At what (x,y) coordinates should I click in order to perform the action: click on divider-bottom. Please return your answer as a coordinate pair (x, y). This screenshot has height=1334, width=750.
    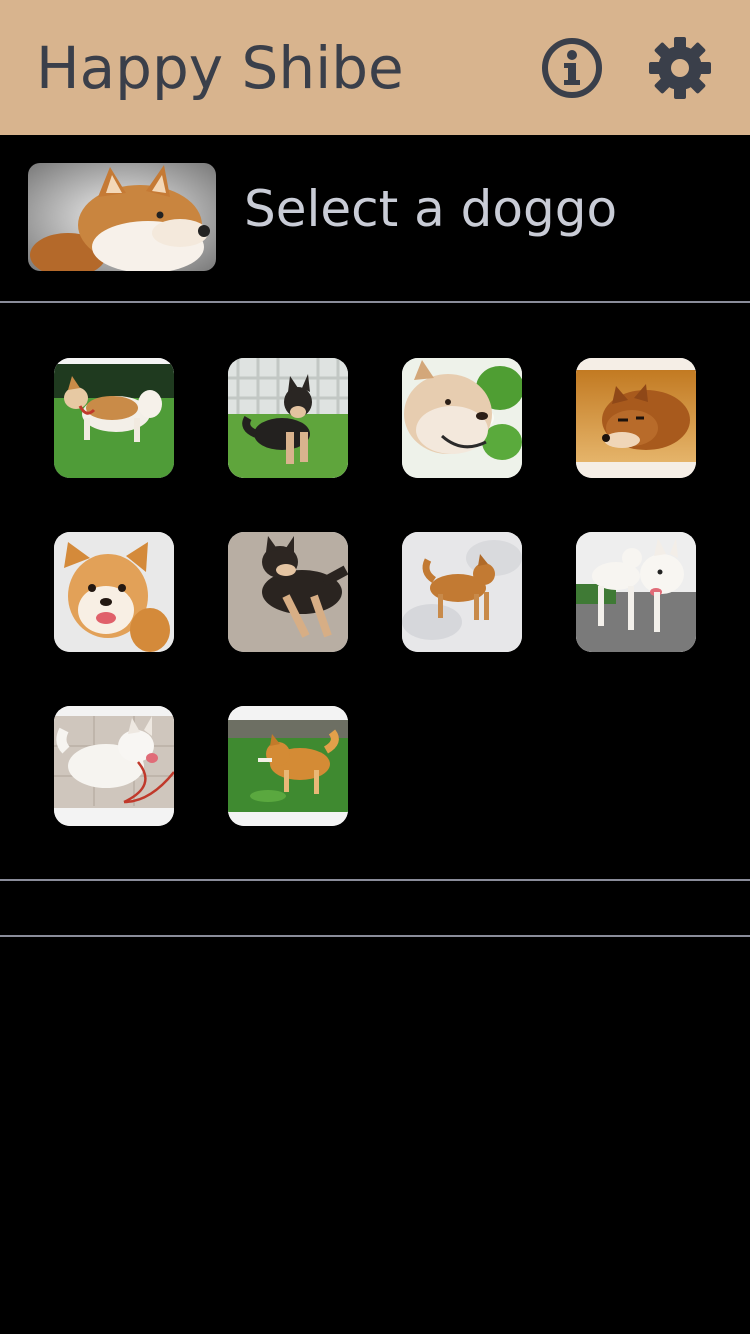
    Looking at the image, I should click on (375, 936).